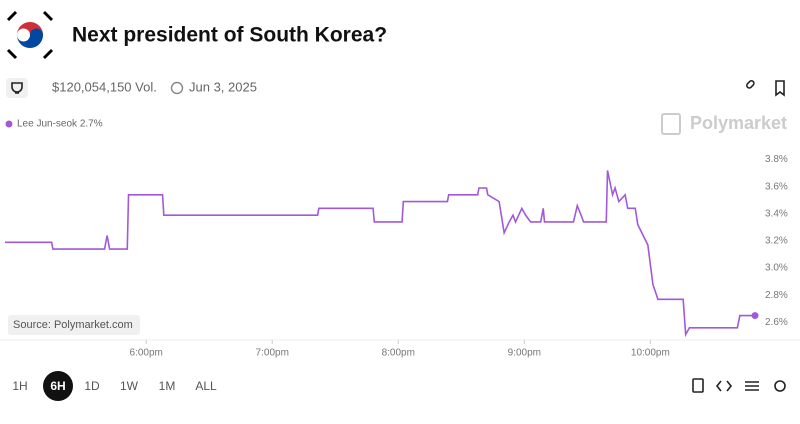 The image size is (800, 424). Describe the element at coordinates (698, 385) in the screenshot. I see `doc-icon` at that location.